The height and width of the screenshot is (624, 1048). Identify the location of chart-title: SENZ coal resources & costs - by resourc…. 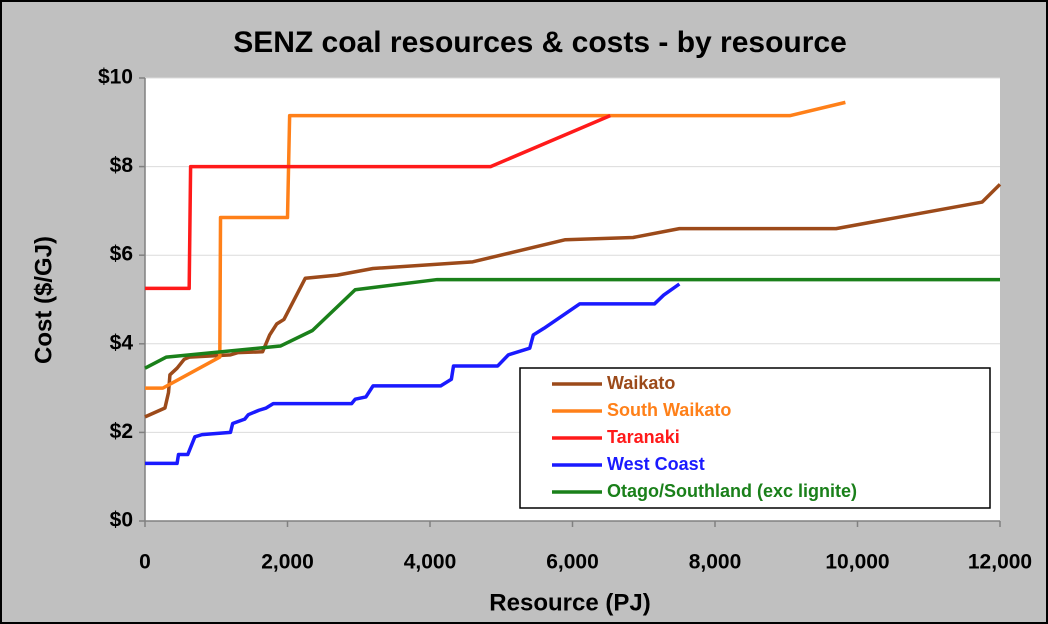
(540, 42).